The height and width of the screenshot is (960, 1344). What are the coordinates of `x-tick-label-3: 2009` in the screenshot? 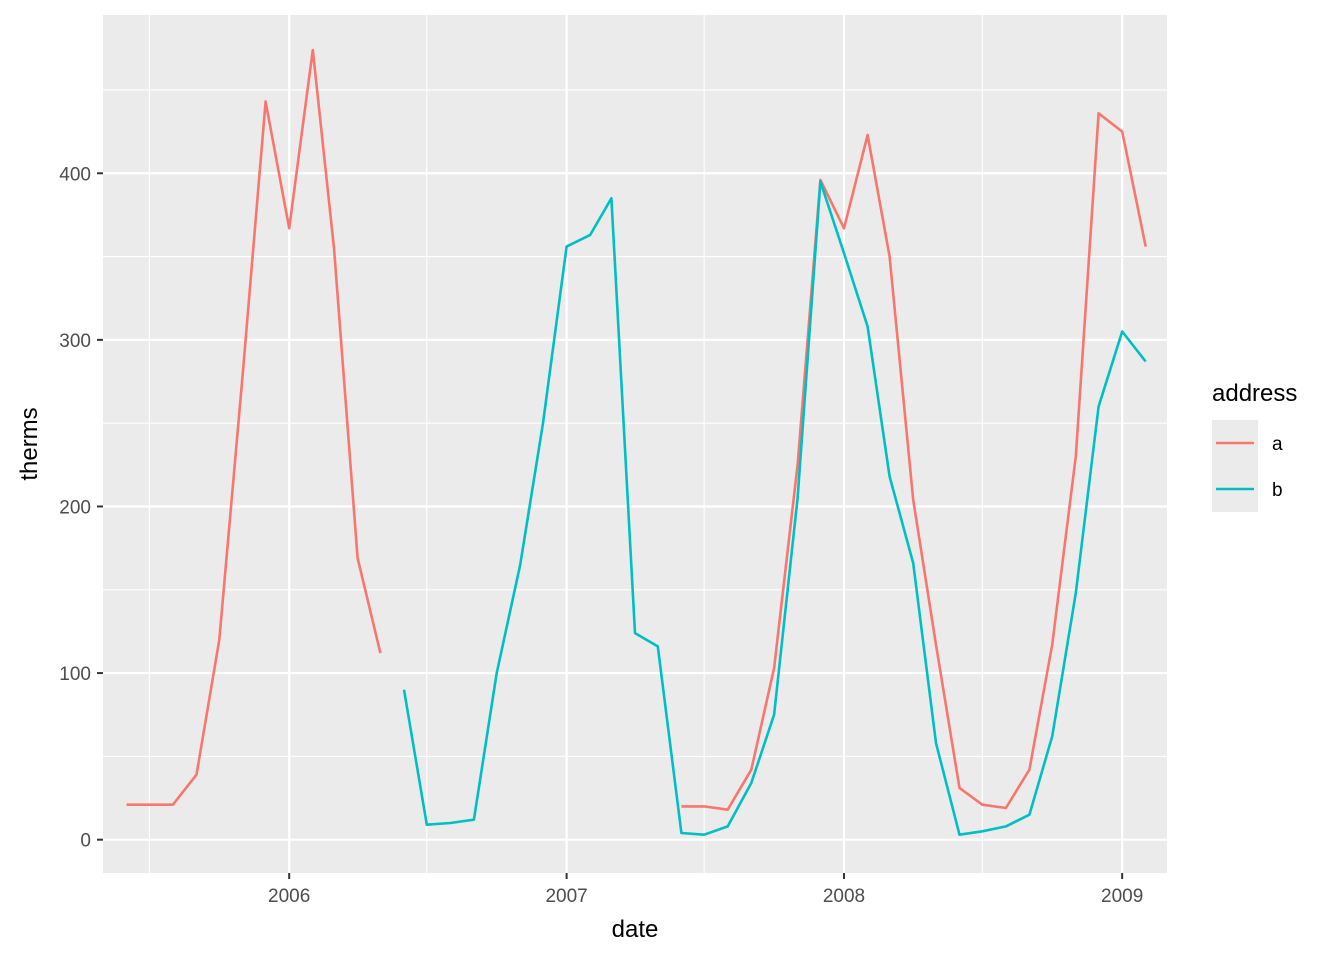 It's located at (1122, 896).